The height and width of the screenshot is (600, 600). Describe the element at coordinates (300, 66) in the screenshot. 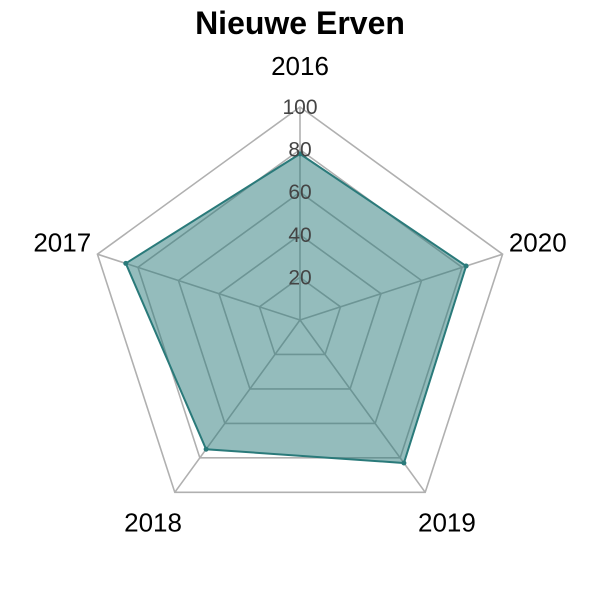

I see `axis-label-2016: 2016` at that location.